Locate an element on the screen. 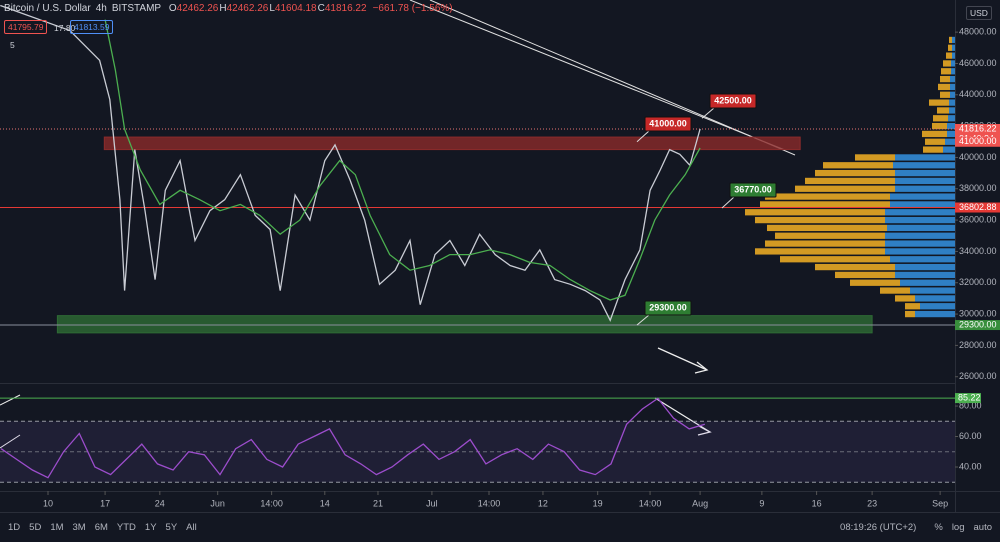 Image resolution: width=1000 pixels, height=542 pixels. range-button: YTD is located at coordinates (126, 527).